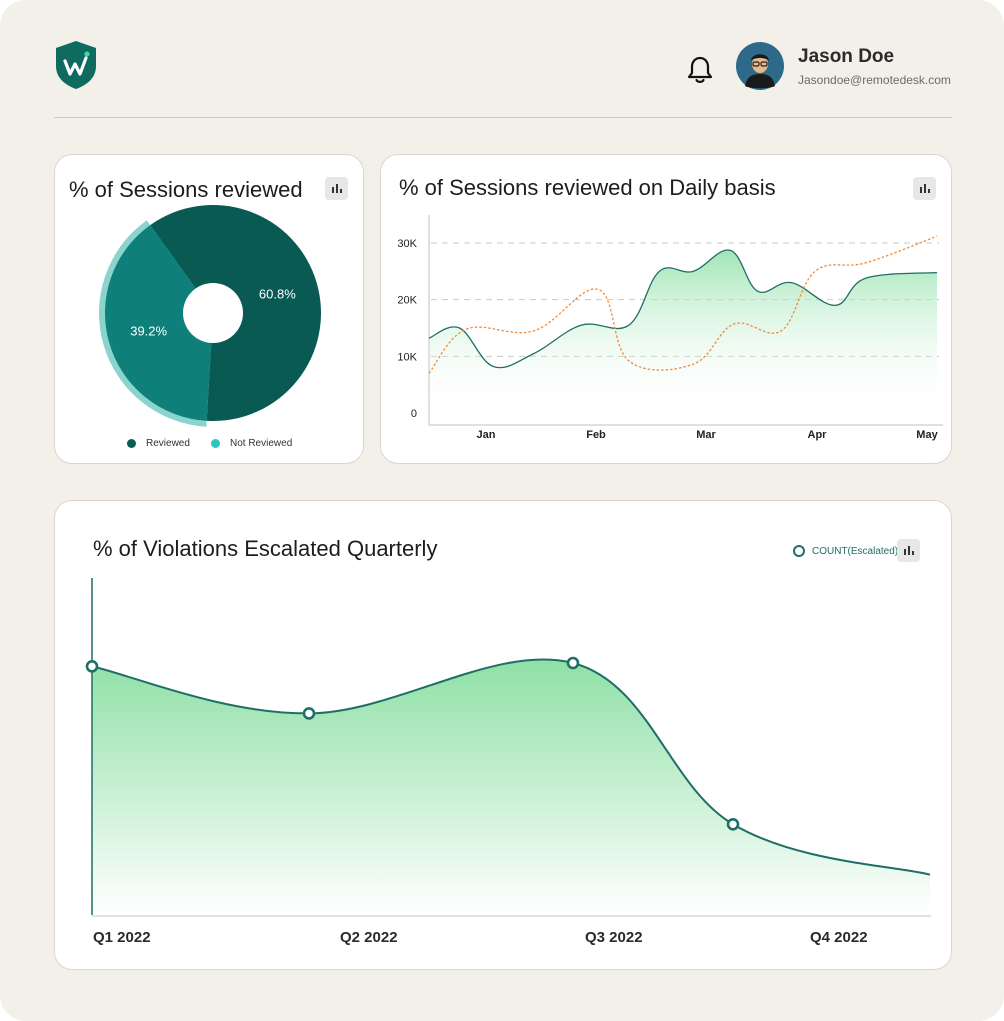 Image resolution: width=1004 pixels, height=1021 pixels. Describe the element at coordinates (503, 117) in the screenshot. I see `header-divider` at that location.